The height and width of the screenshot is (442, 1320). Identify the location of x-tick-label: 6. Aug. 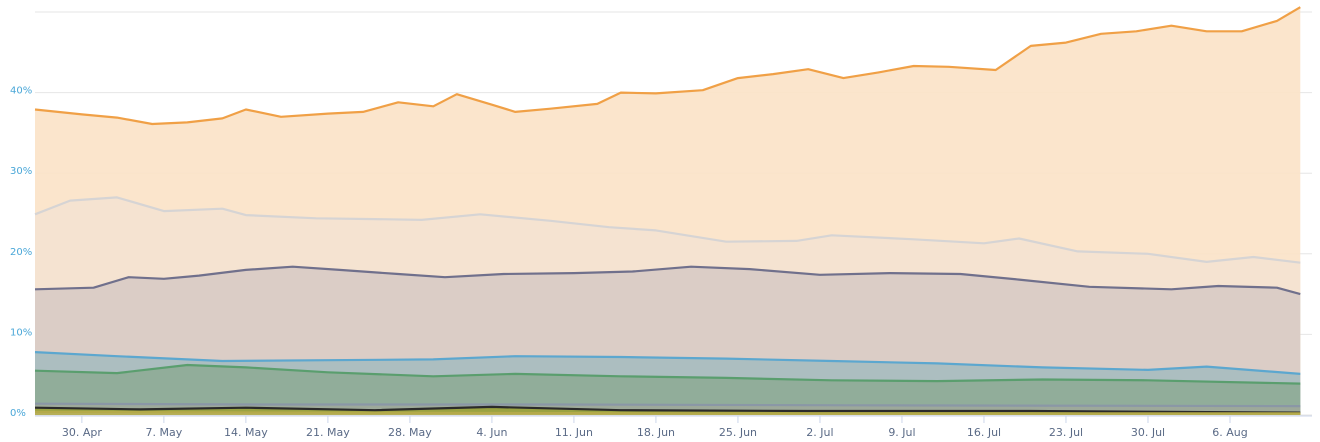
(1229, 432).